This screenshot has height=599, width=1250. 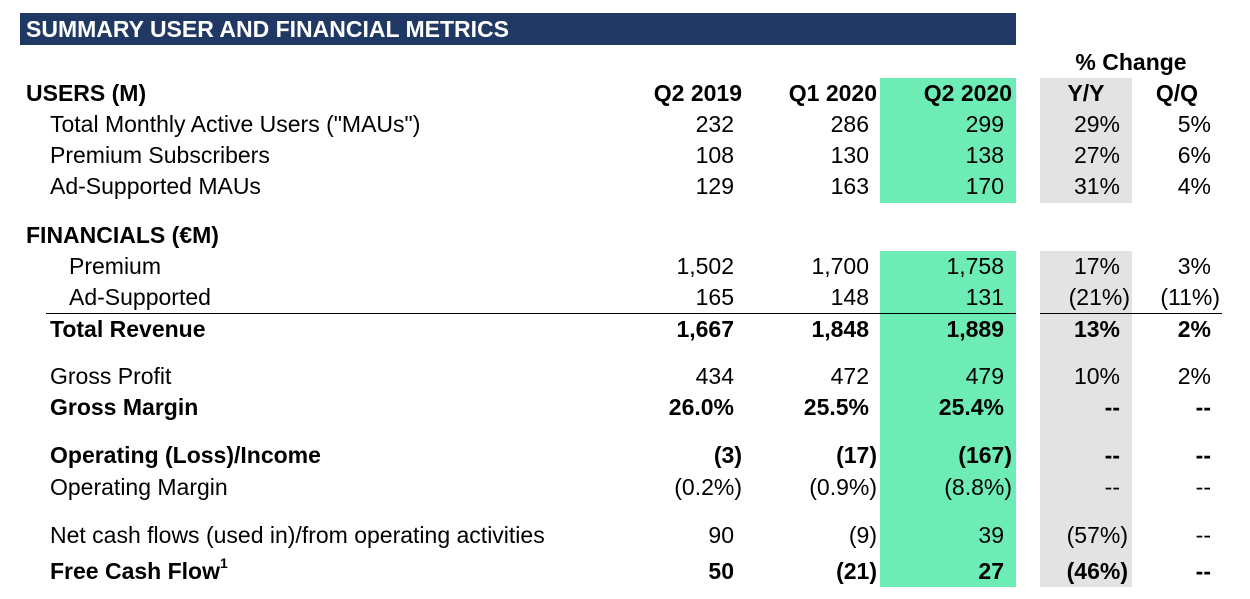 I want to click on cell-yy: (21%), so click(x=1099, y=297).